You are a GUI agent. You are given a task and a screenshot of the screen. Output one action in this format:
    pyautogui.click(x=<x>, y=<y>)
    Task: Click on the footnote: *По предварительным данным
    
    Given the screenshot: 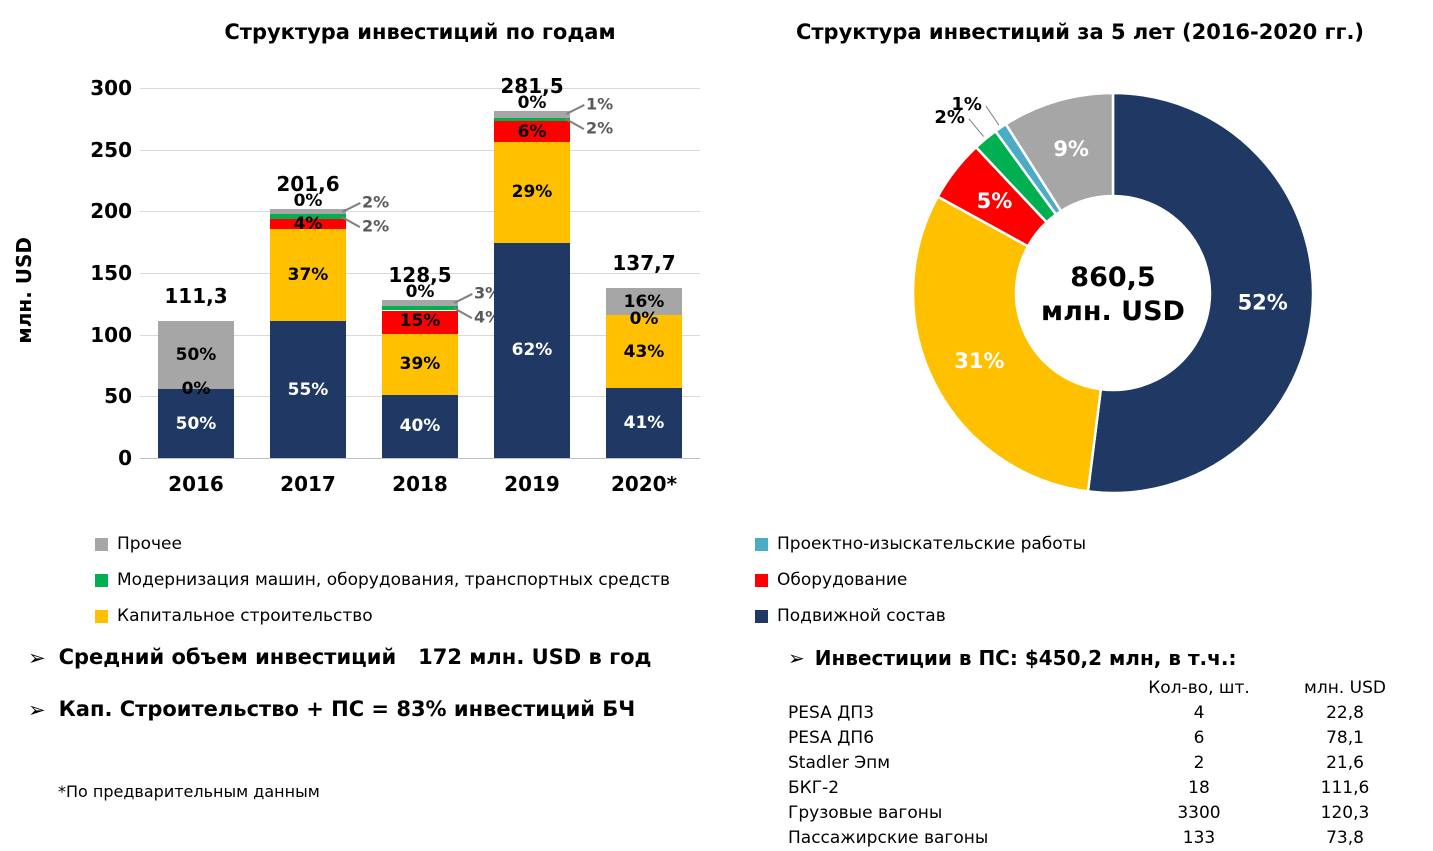 What is the action you would take?
    pyautogui.click(x=189, y=791)
    